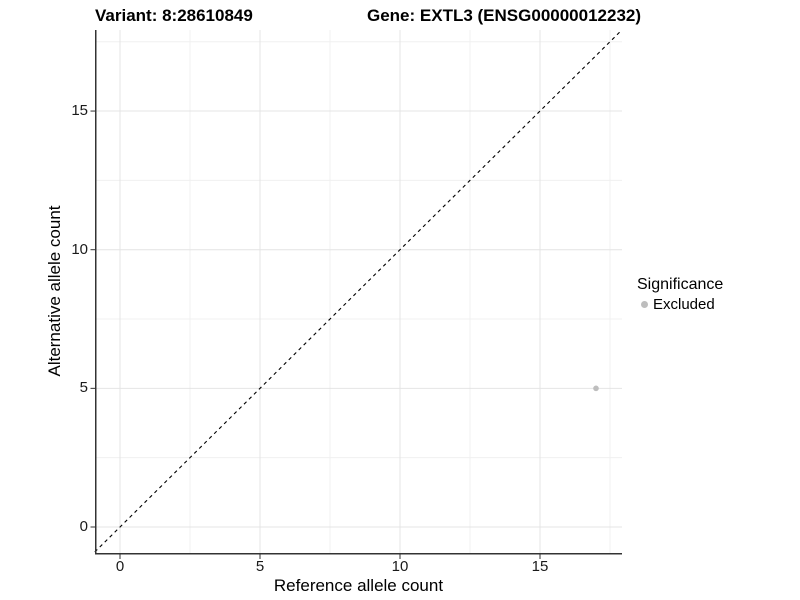  Describe the element at coordinates (83, 526) in the screenshot. I see `y-tick-label: 0` at that location.